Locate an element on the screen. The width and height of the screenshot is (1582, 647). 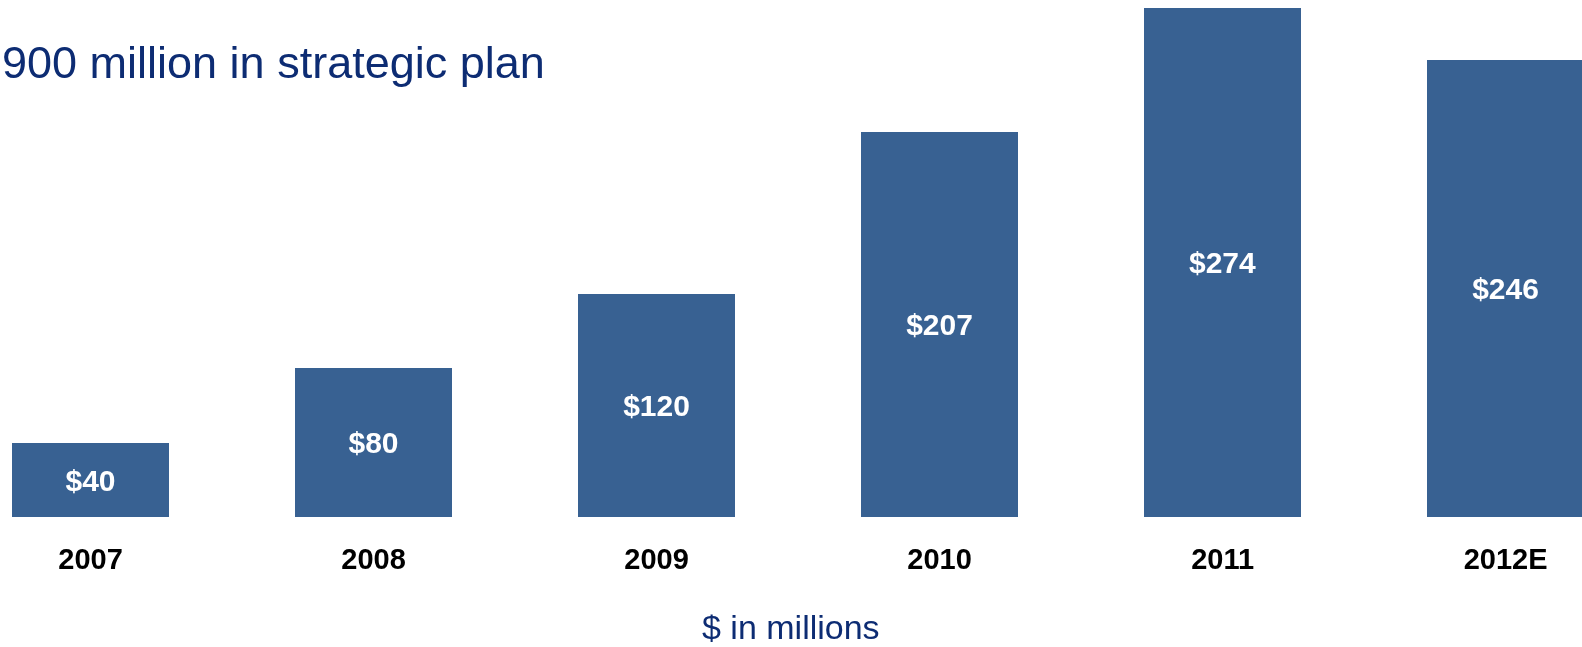
data-label: $40 is located at coordinates (90, 480).